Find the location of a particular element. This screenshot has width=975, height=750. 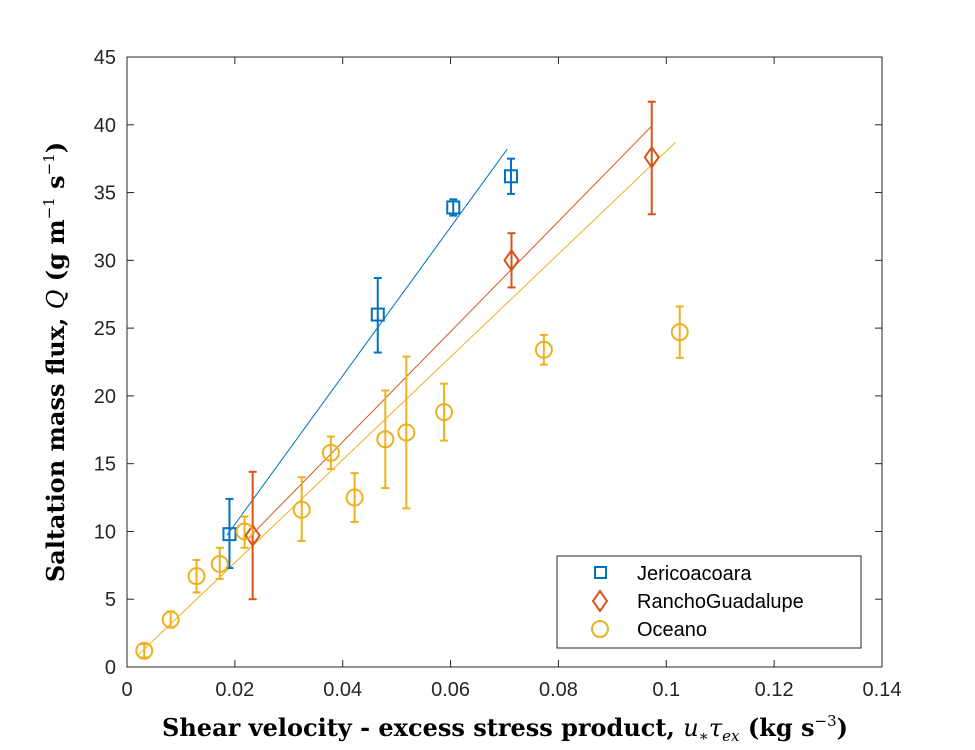

legend-item-ranchoguadalupe: RanchoGuadalupe is located at coordinates (697, 601).